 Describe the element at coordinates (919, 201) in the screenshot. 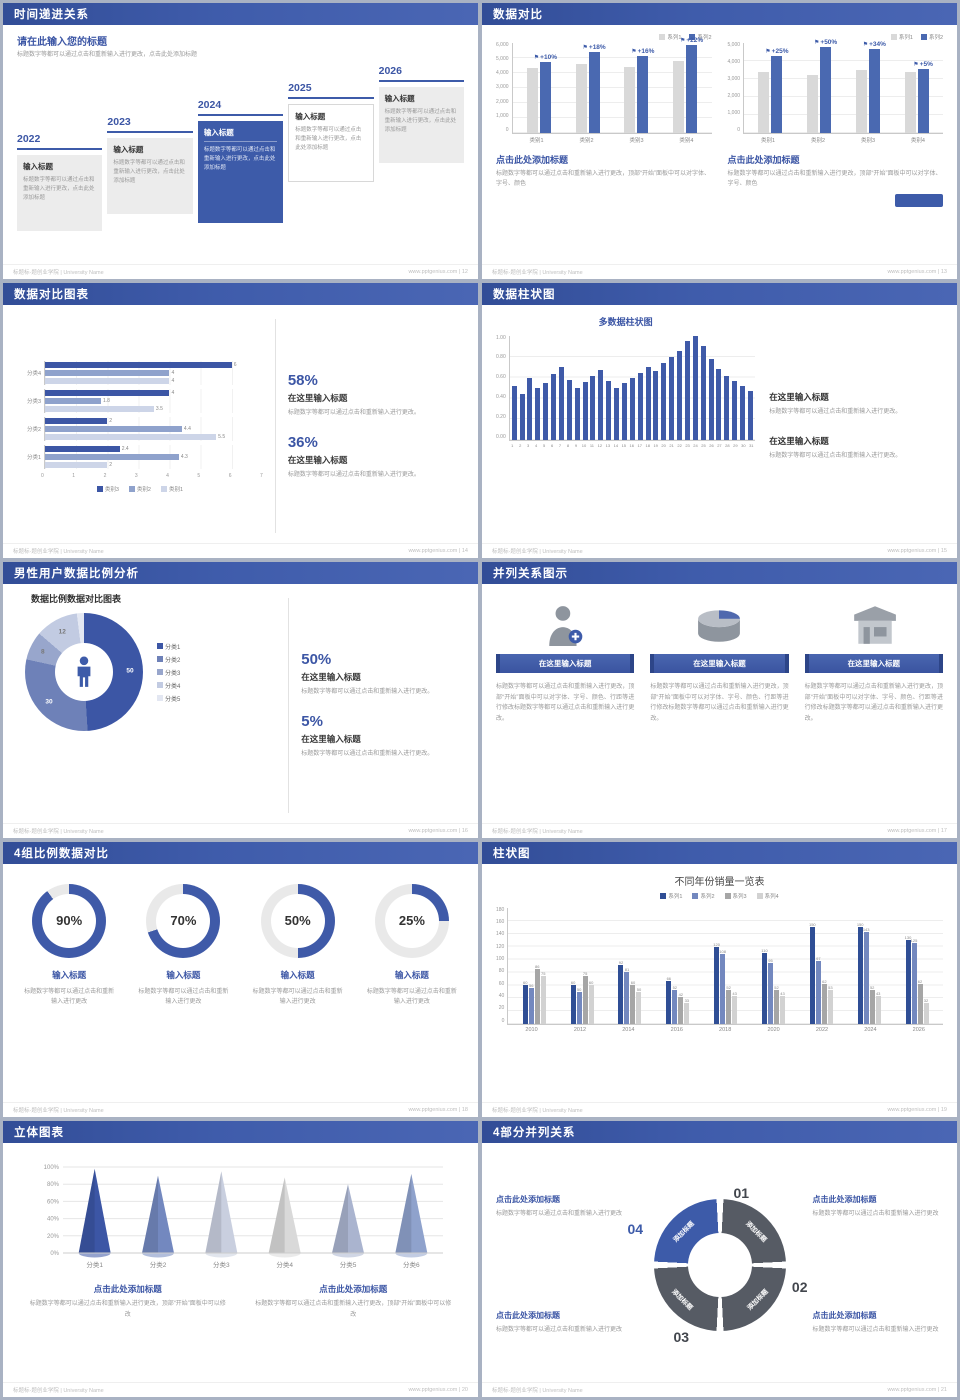

I see `accent-button` at that location.